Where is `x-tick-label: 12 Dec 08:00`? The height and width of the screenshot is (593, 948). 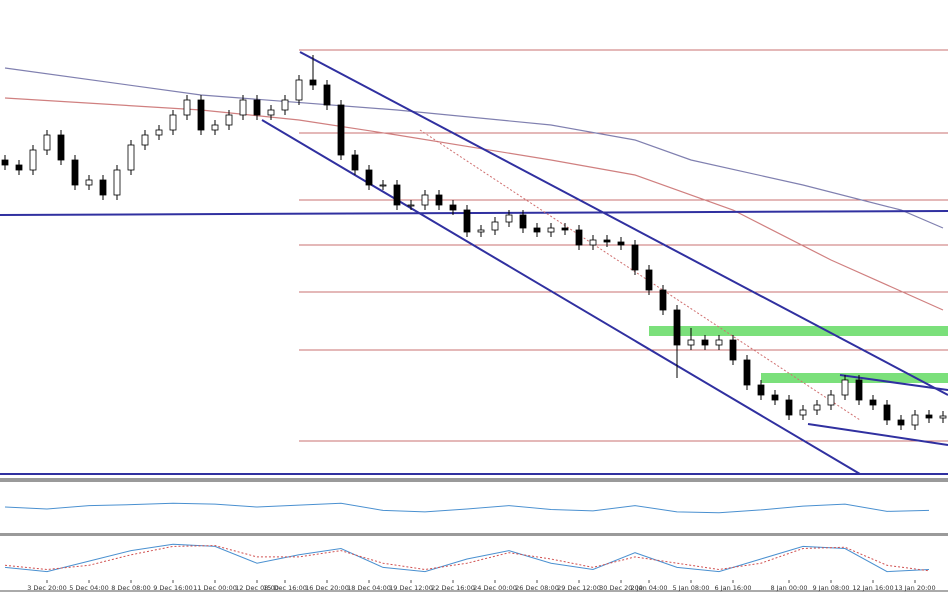 x-tick-label: 12 Dec 08:00 is located at coordinates (257, 588).